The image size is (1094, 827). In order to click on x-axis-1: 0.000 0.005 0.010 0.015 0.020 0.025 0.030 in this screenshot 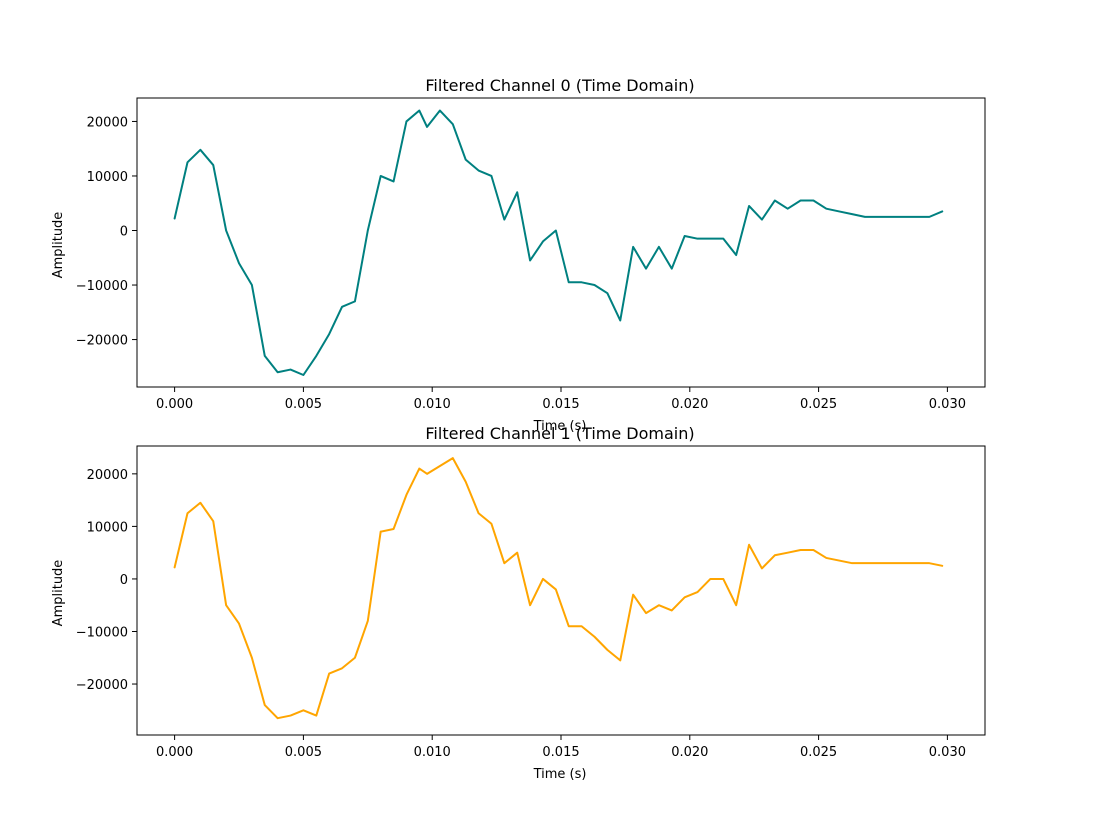, I will do `click(561, 747)`.